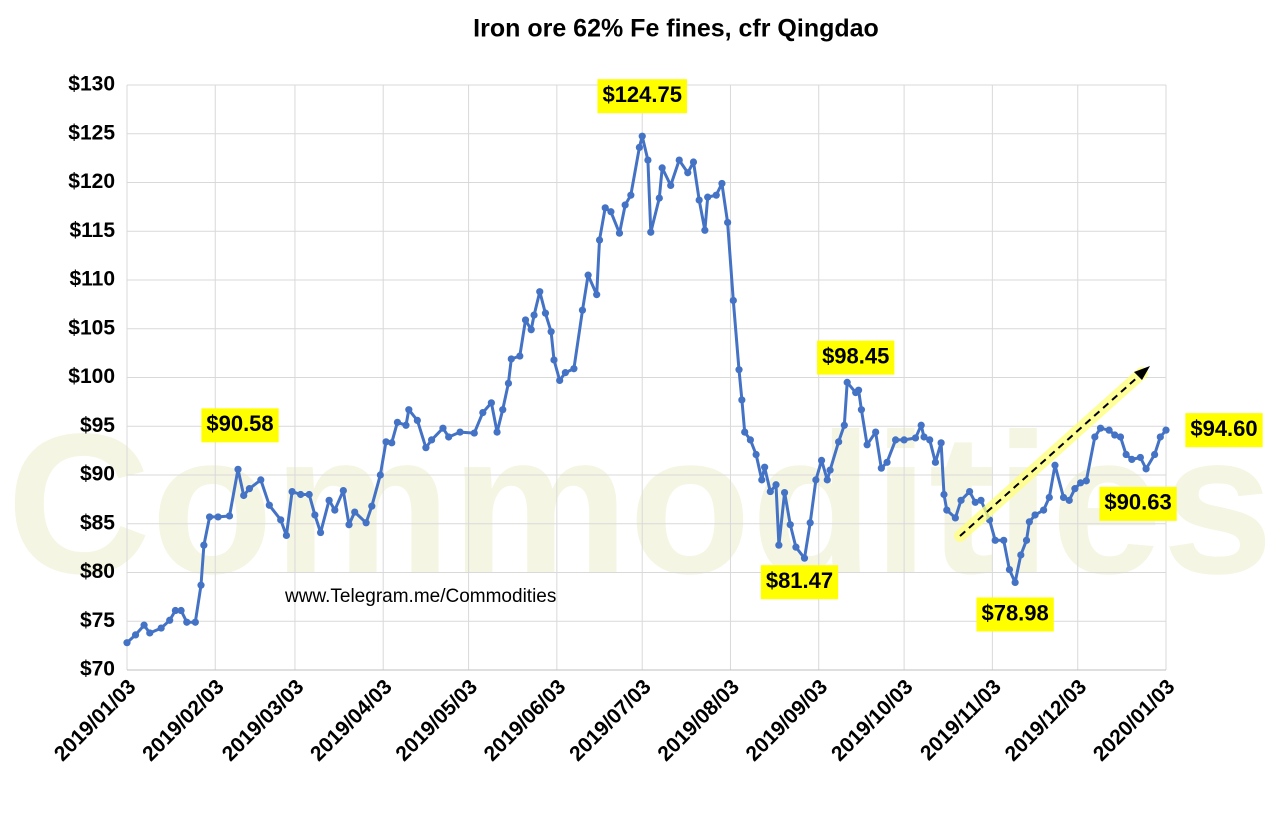 This screenshot has width=1280, height=837. I want to click on x-tick-label: 2019/09/03, so click(787, 720).